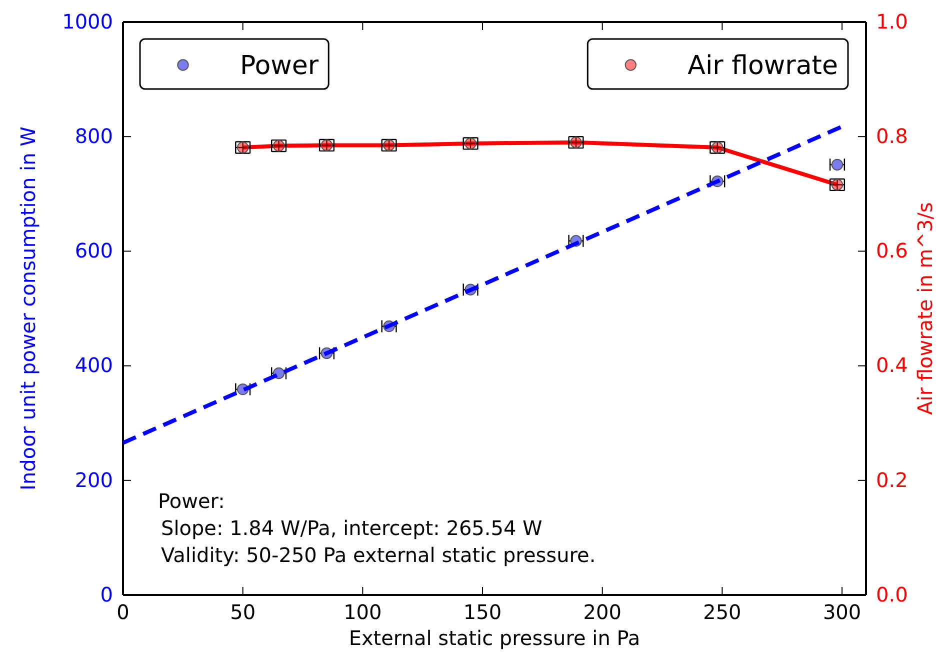 Image resolution: width=945 pixels, height=660 pixels. I want to click on x-tick-label: 50, so click(243, 612).